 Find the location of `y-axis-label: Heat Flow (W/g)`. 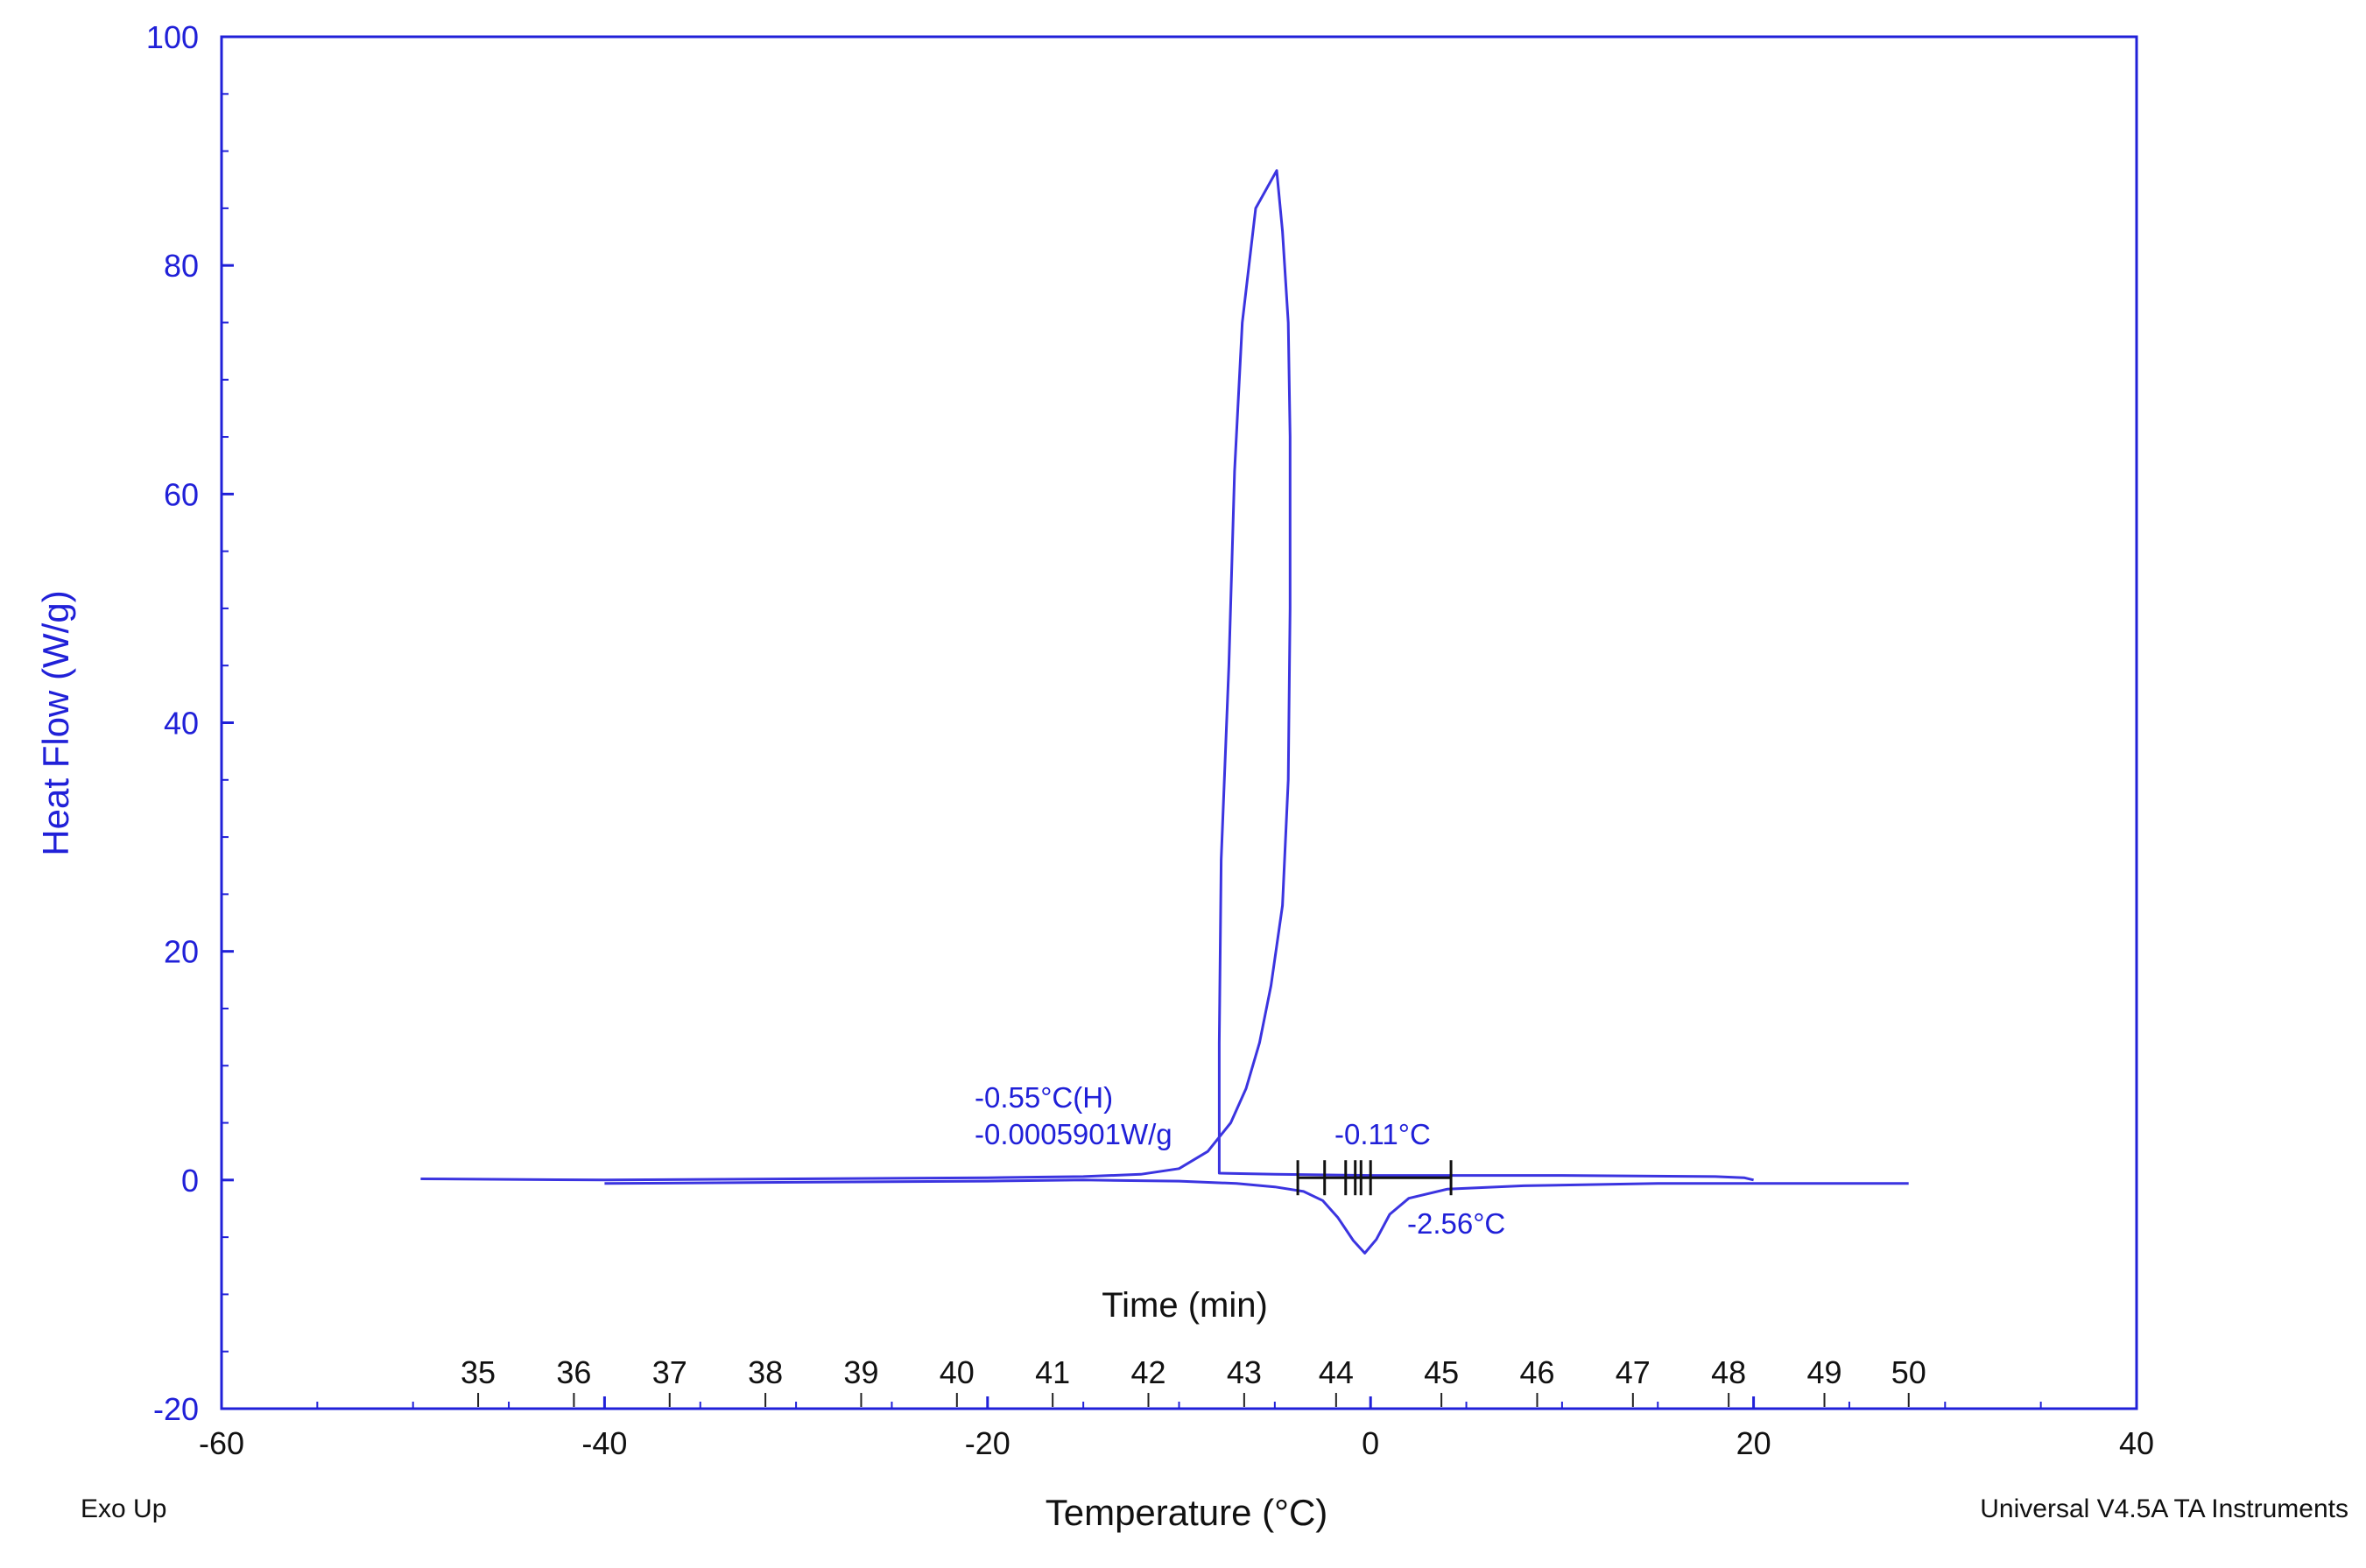

y-axis-label: Heat Flow (W/g) is located at coordinates (55, 723).